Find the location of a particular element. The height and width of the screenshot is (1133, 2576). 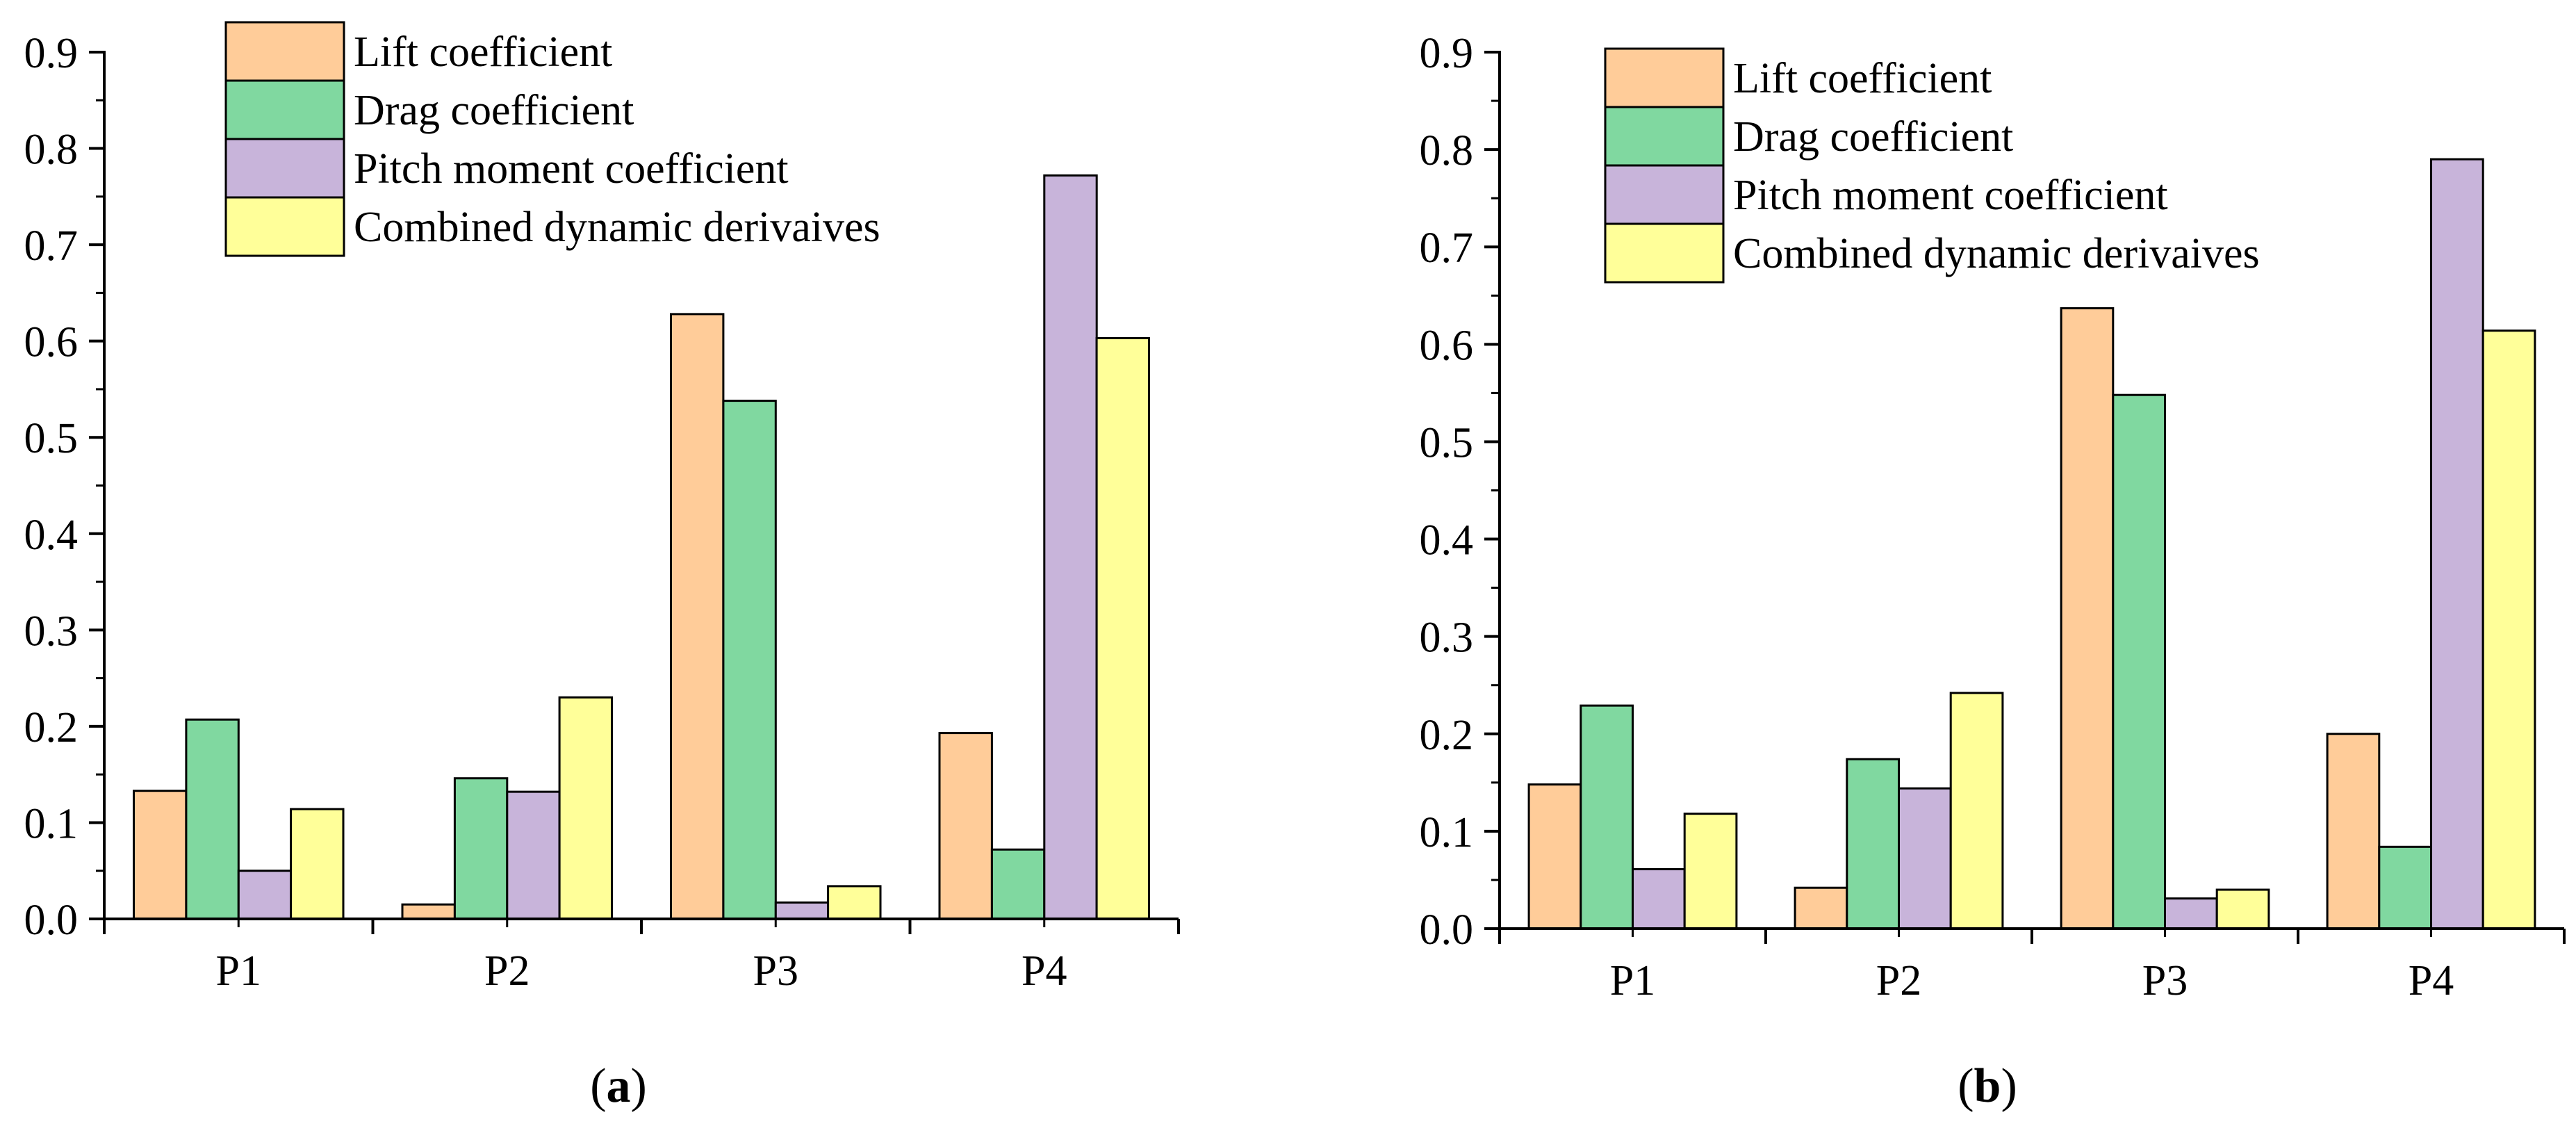

bar-a-p4-s4 is located at coordinates (1122, 628).